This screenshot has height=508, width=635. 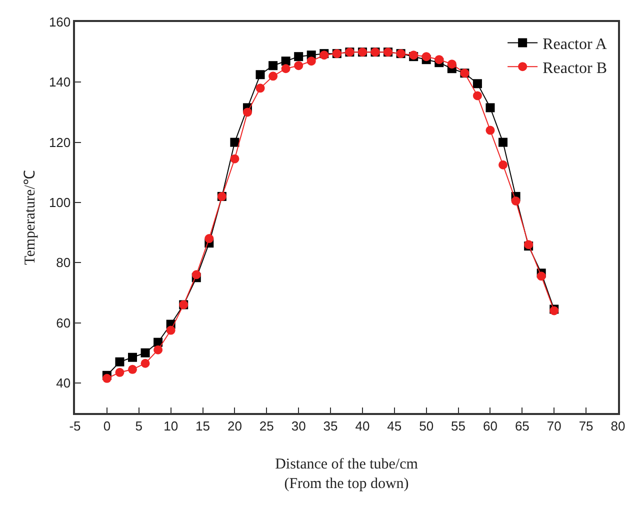 What do you see at coordinates (59, 82) in the screenshot?
I see `y-tick-label: 140` at bounding box center [59, 82].